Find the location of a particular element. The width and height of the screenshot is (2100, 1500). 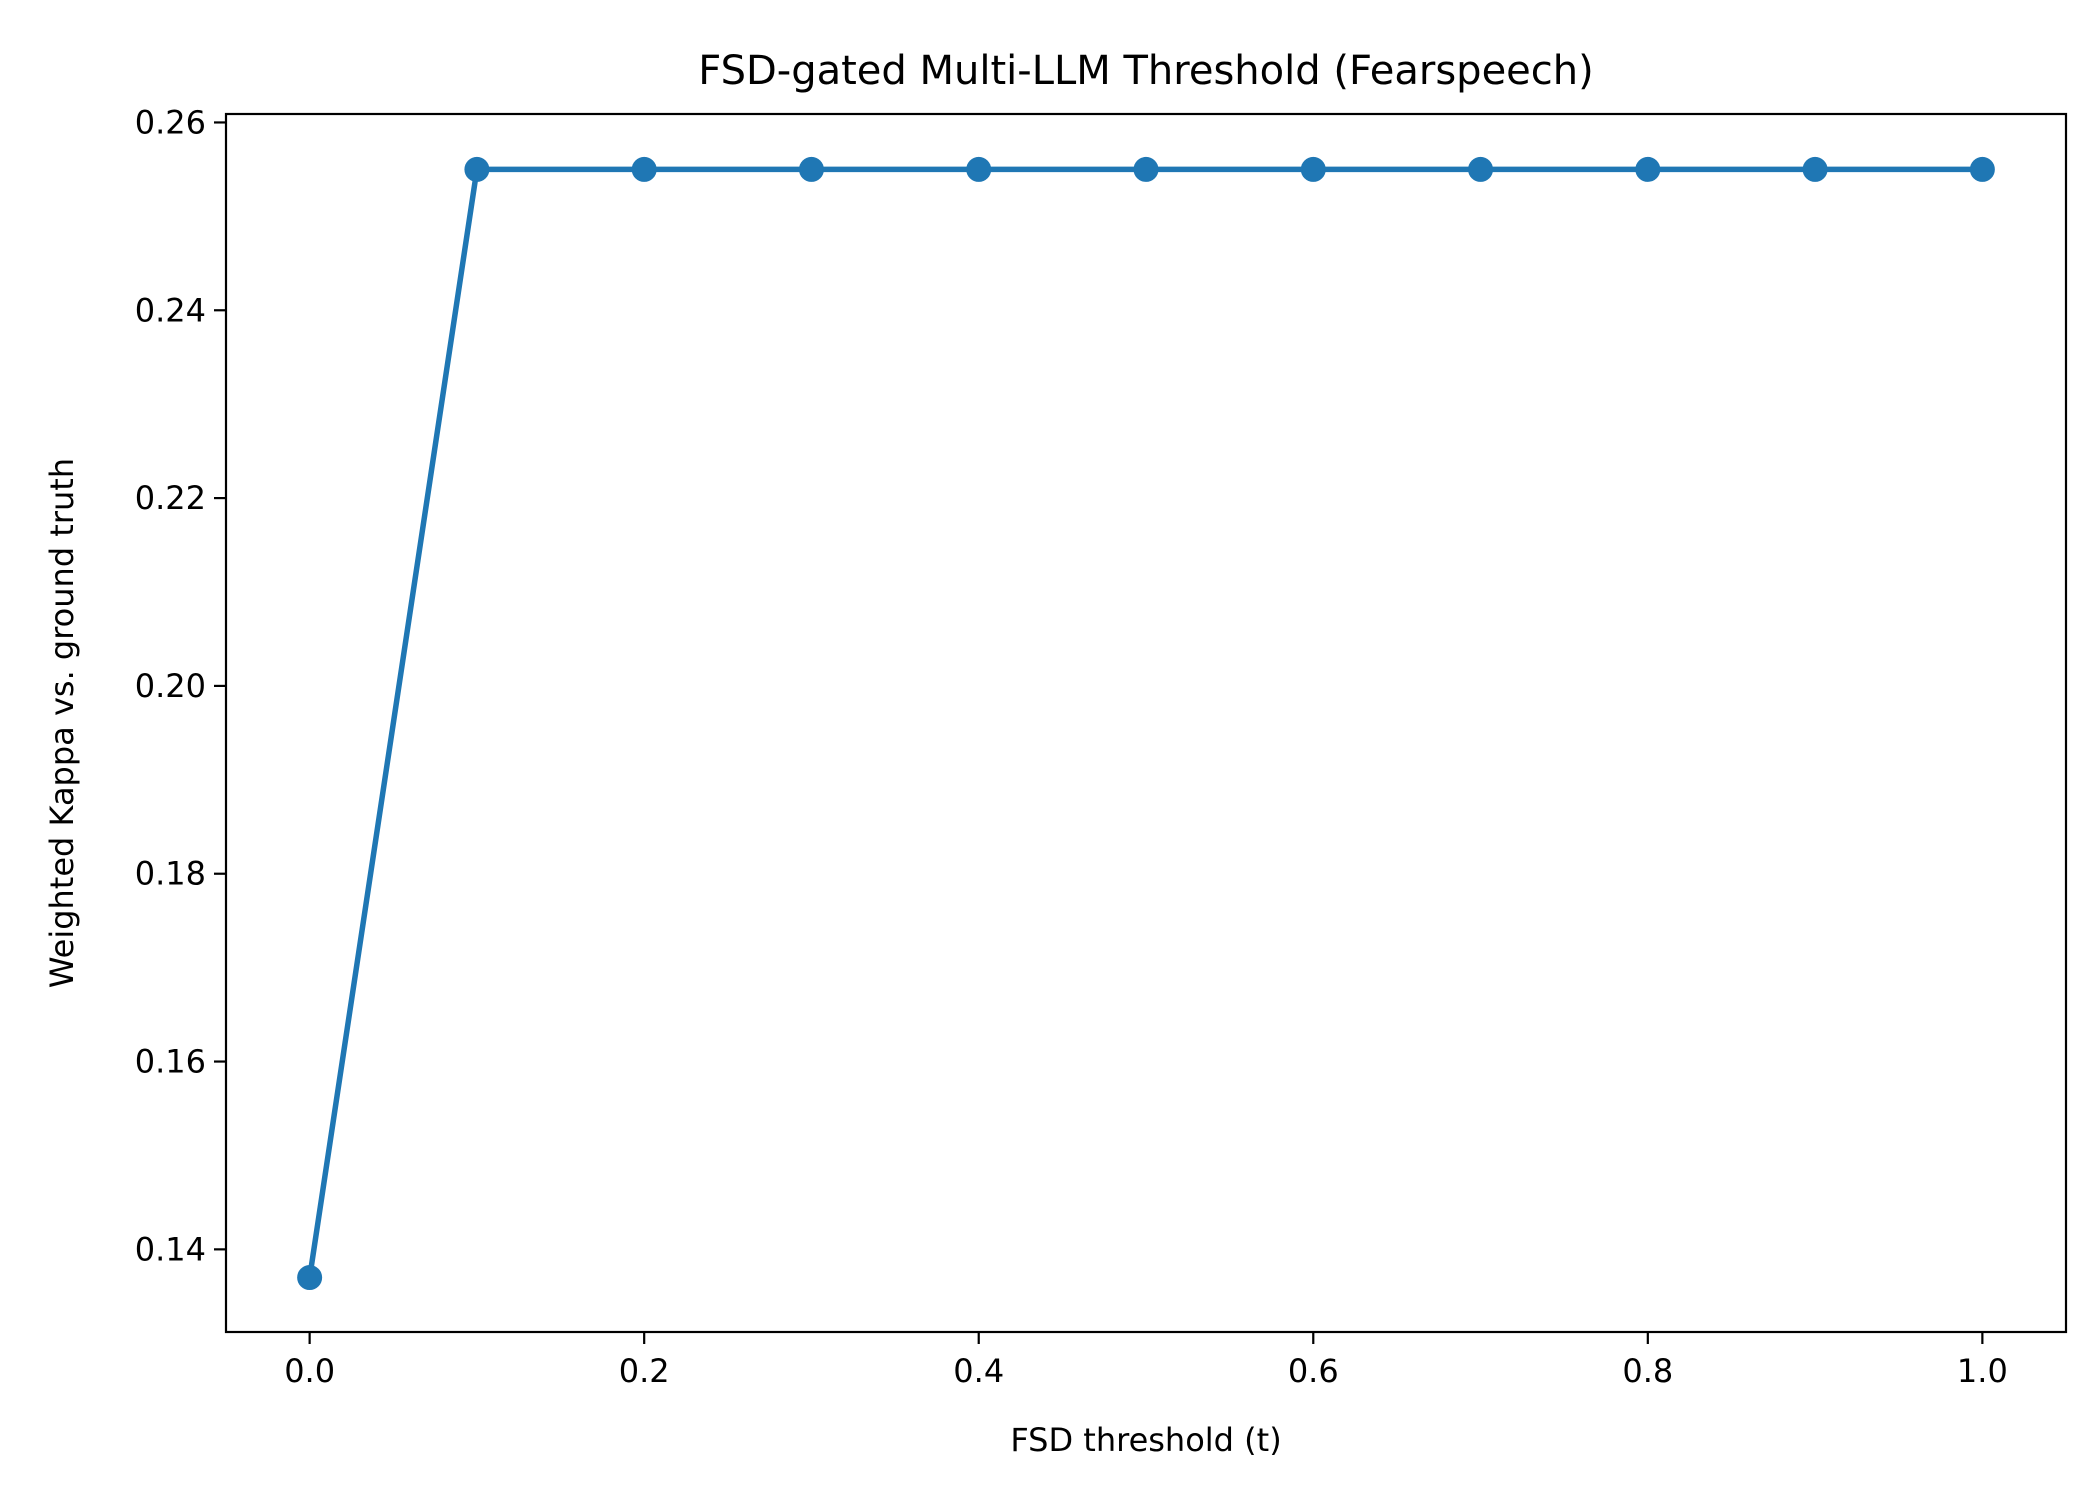

y-tick-label: 0.22 is located at coordinates (170, 498).